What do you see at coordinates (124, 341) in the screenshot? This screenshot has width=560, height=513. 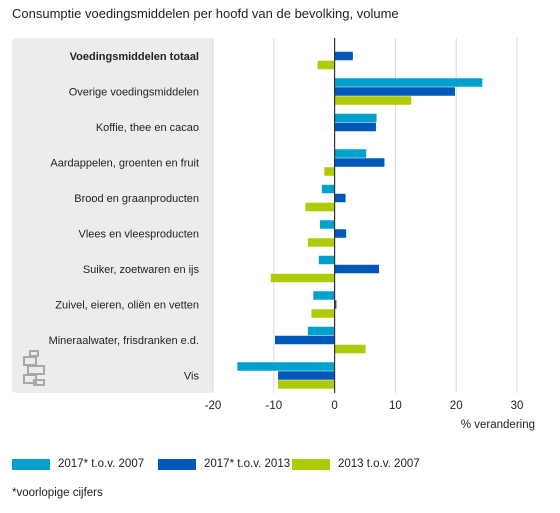 I see `category-label: Mineraalwater, frisdranken e.d.` at bounding box center [124, 341].